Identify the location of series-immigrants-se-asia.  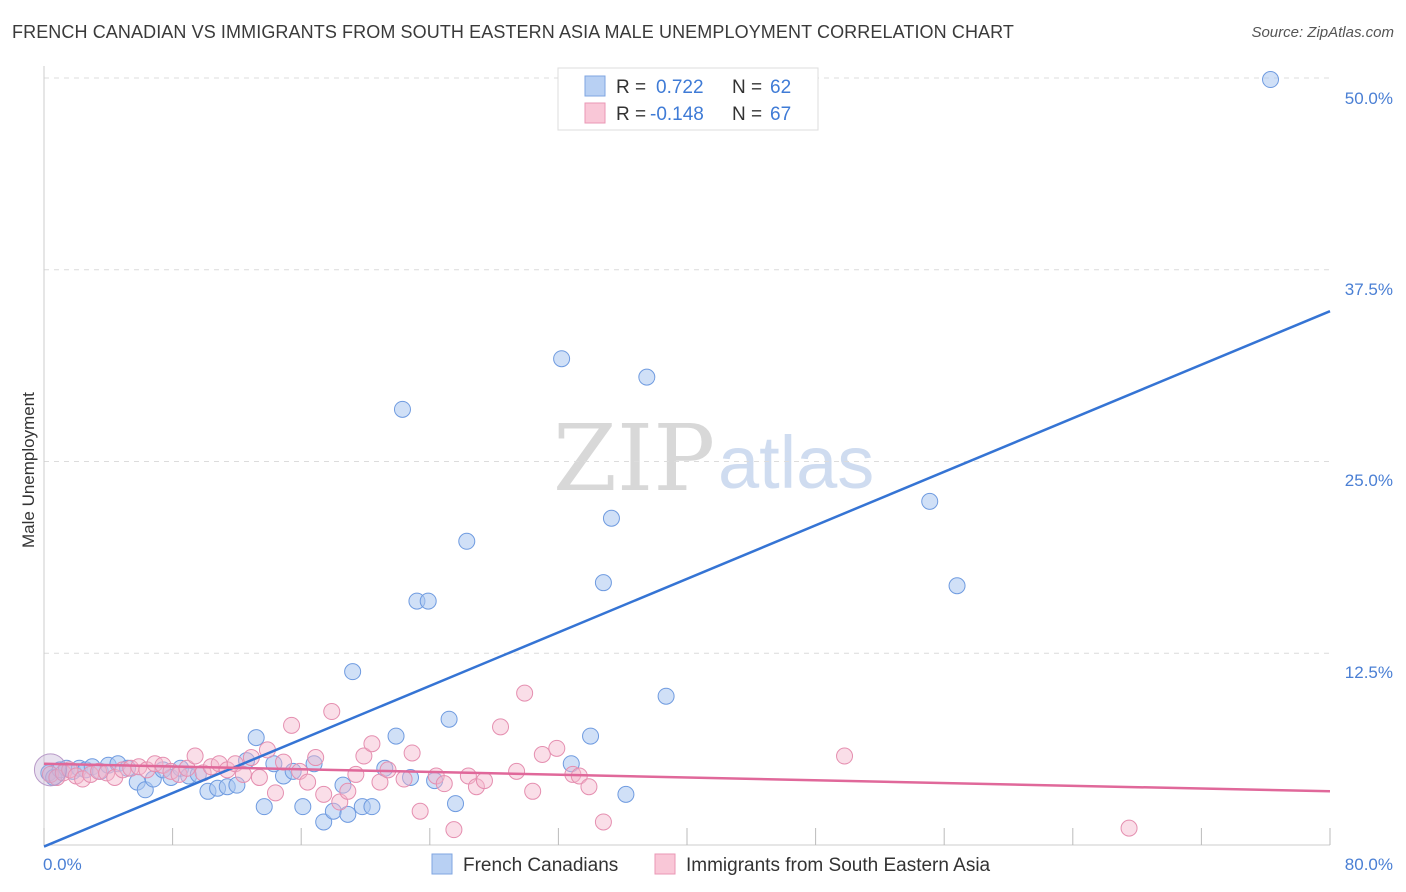
(585, 761).